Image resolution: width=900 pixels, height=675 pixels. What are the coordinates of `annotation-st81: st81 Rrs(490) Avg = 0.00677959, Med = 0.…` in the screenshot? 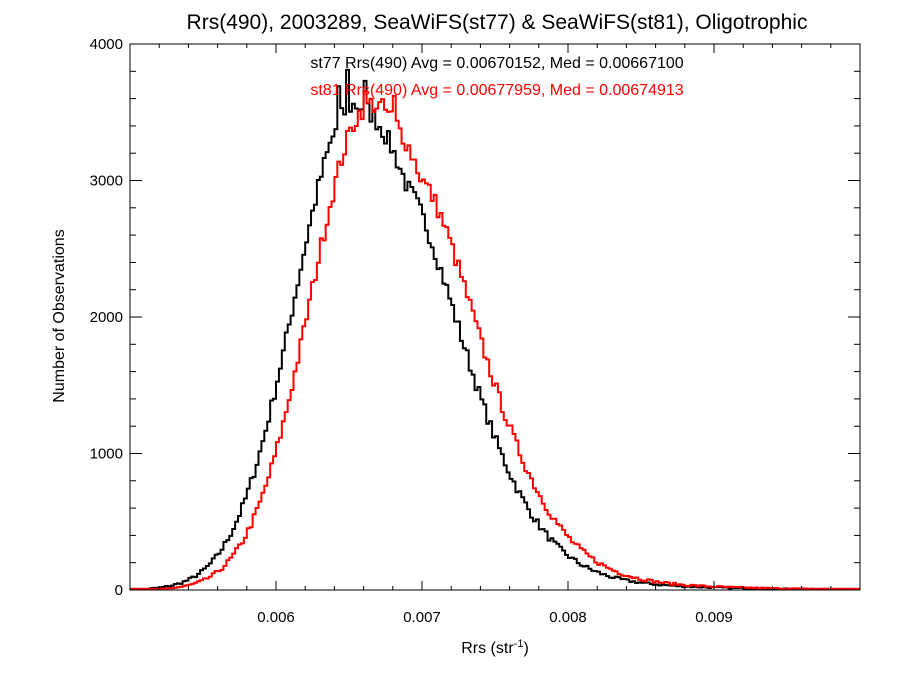 It's located at (496, 90).